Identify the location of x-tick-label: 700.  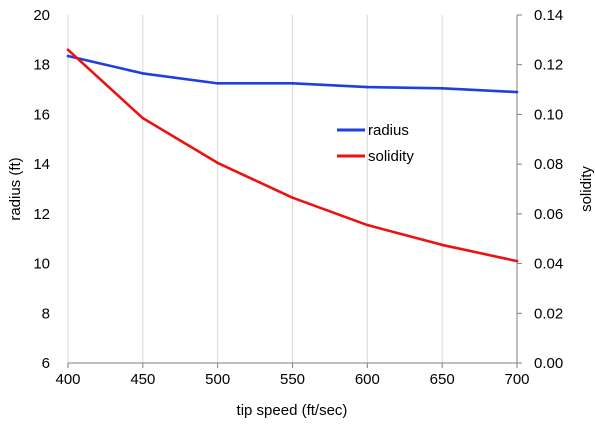
(516, 379).